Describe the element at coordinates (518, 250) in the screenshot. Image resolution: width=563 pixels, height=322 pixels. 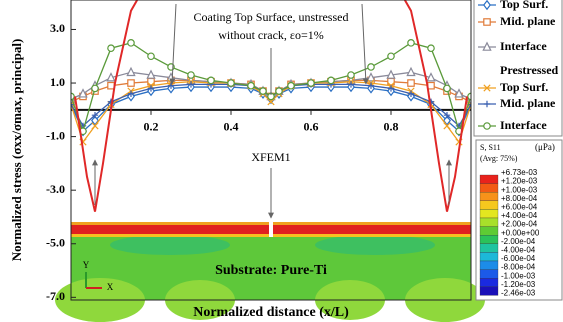
I see `colorbar-label: -4.00e-04` at that location.